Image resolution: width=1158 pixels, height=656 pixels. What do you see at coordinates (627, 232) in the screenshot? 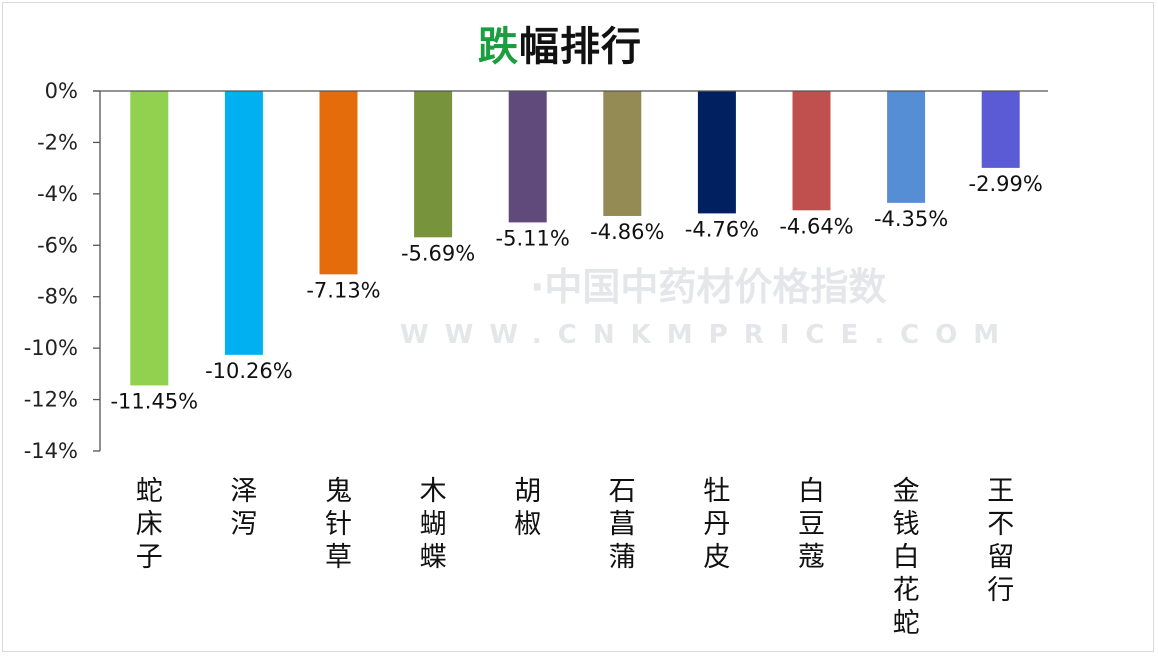
I see `data-label-6: -4.86%` at bounding box center [627, 232].